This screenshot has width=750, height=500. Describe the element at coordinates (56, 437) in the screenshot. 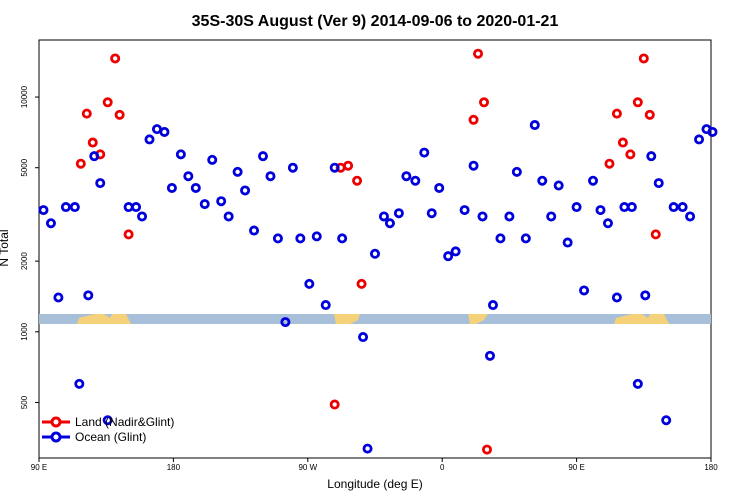

I see `legend-ocean-marker` at that location.